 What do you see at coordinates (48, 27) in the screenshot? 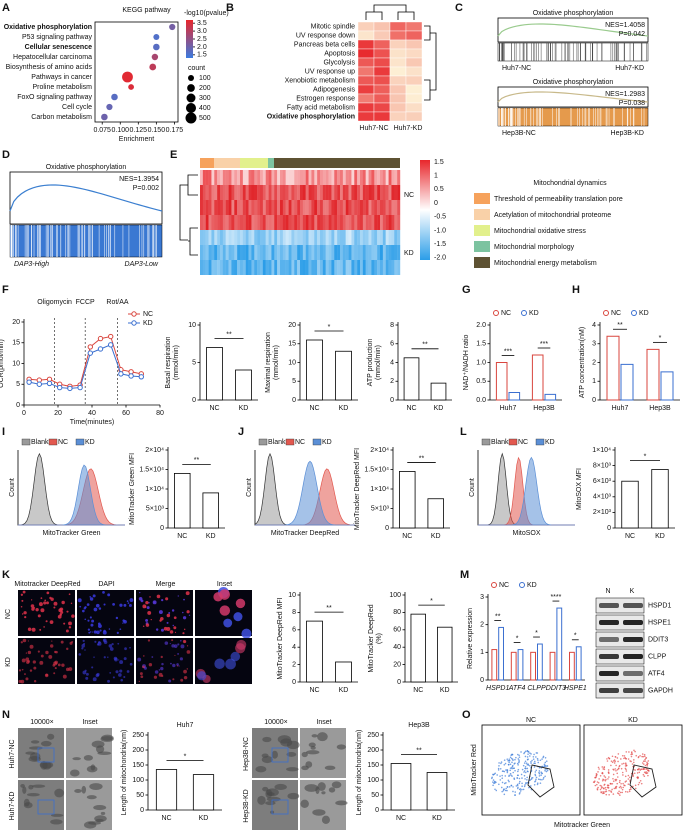
I see `y-tick-label: Oxidative phosphorylation` at bounding box center [48, 27].